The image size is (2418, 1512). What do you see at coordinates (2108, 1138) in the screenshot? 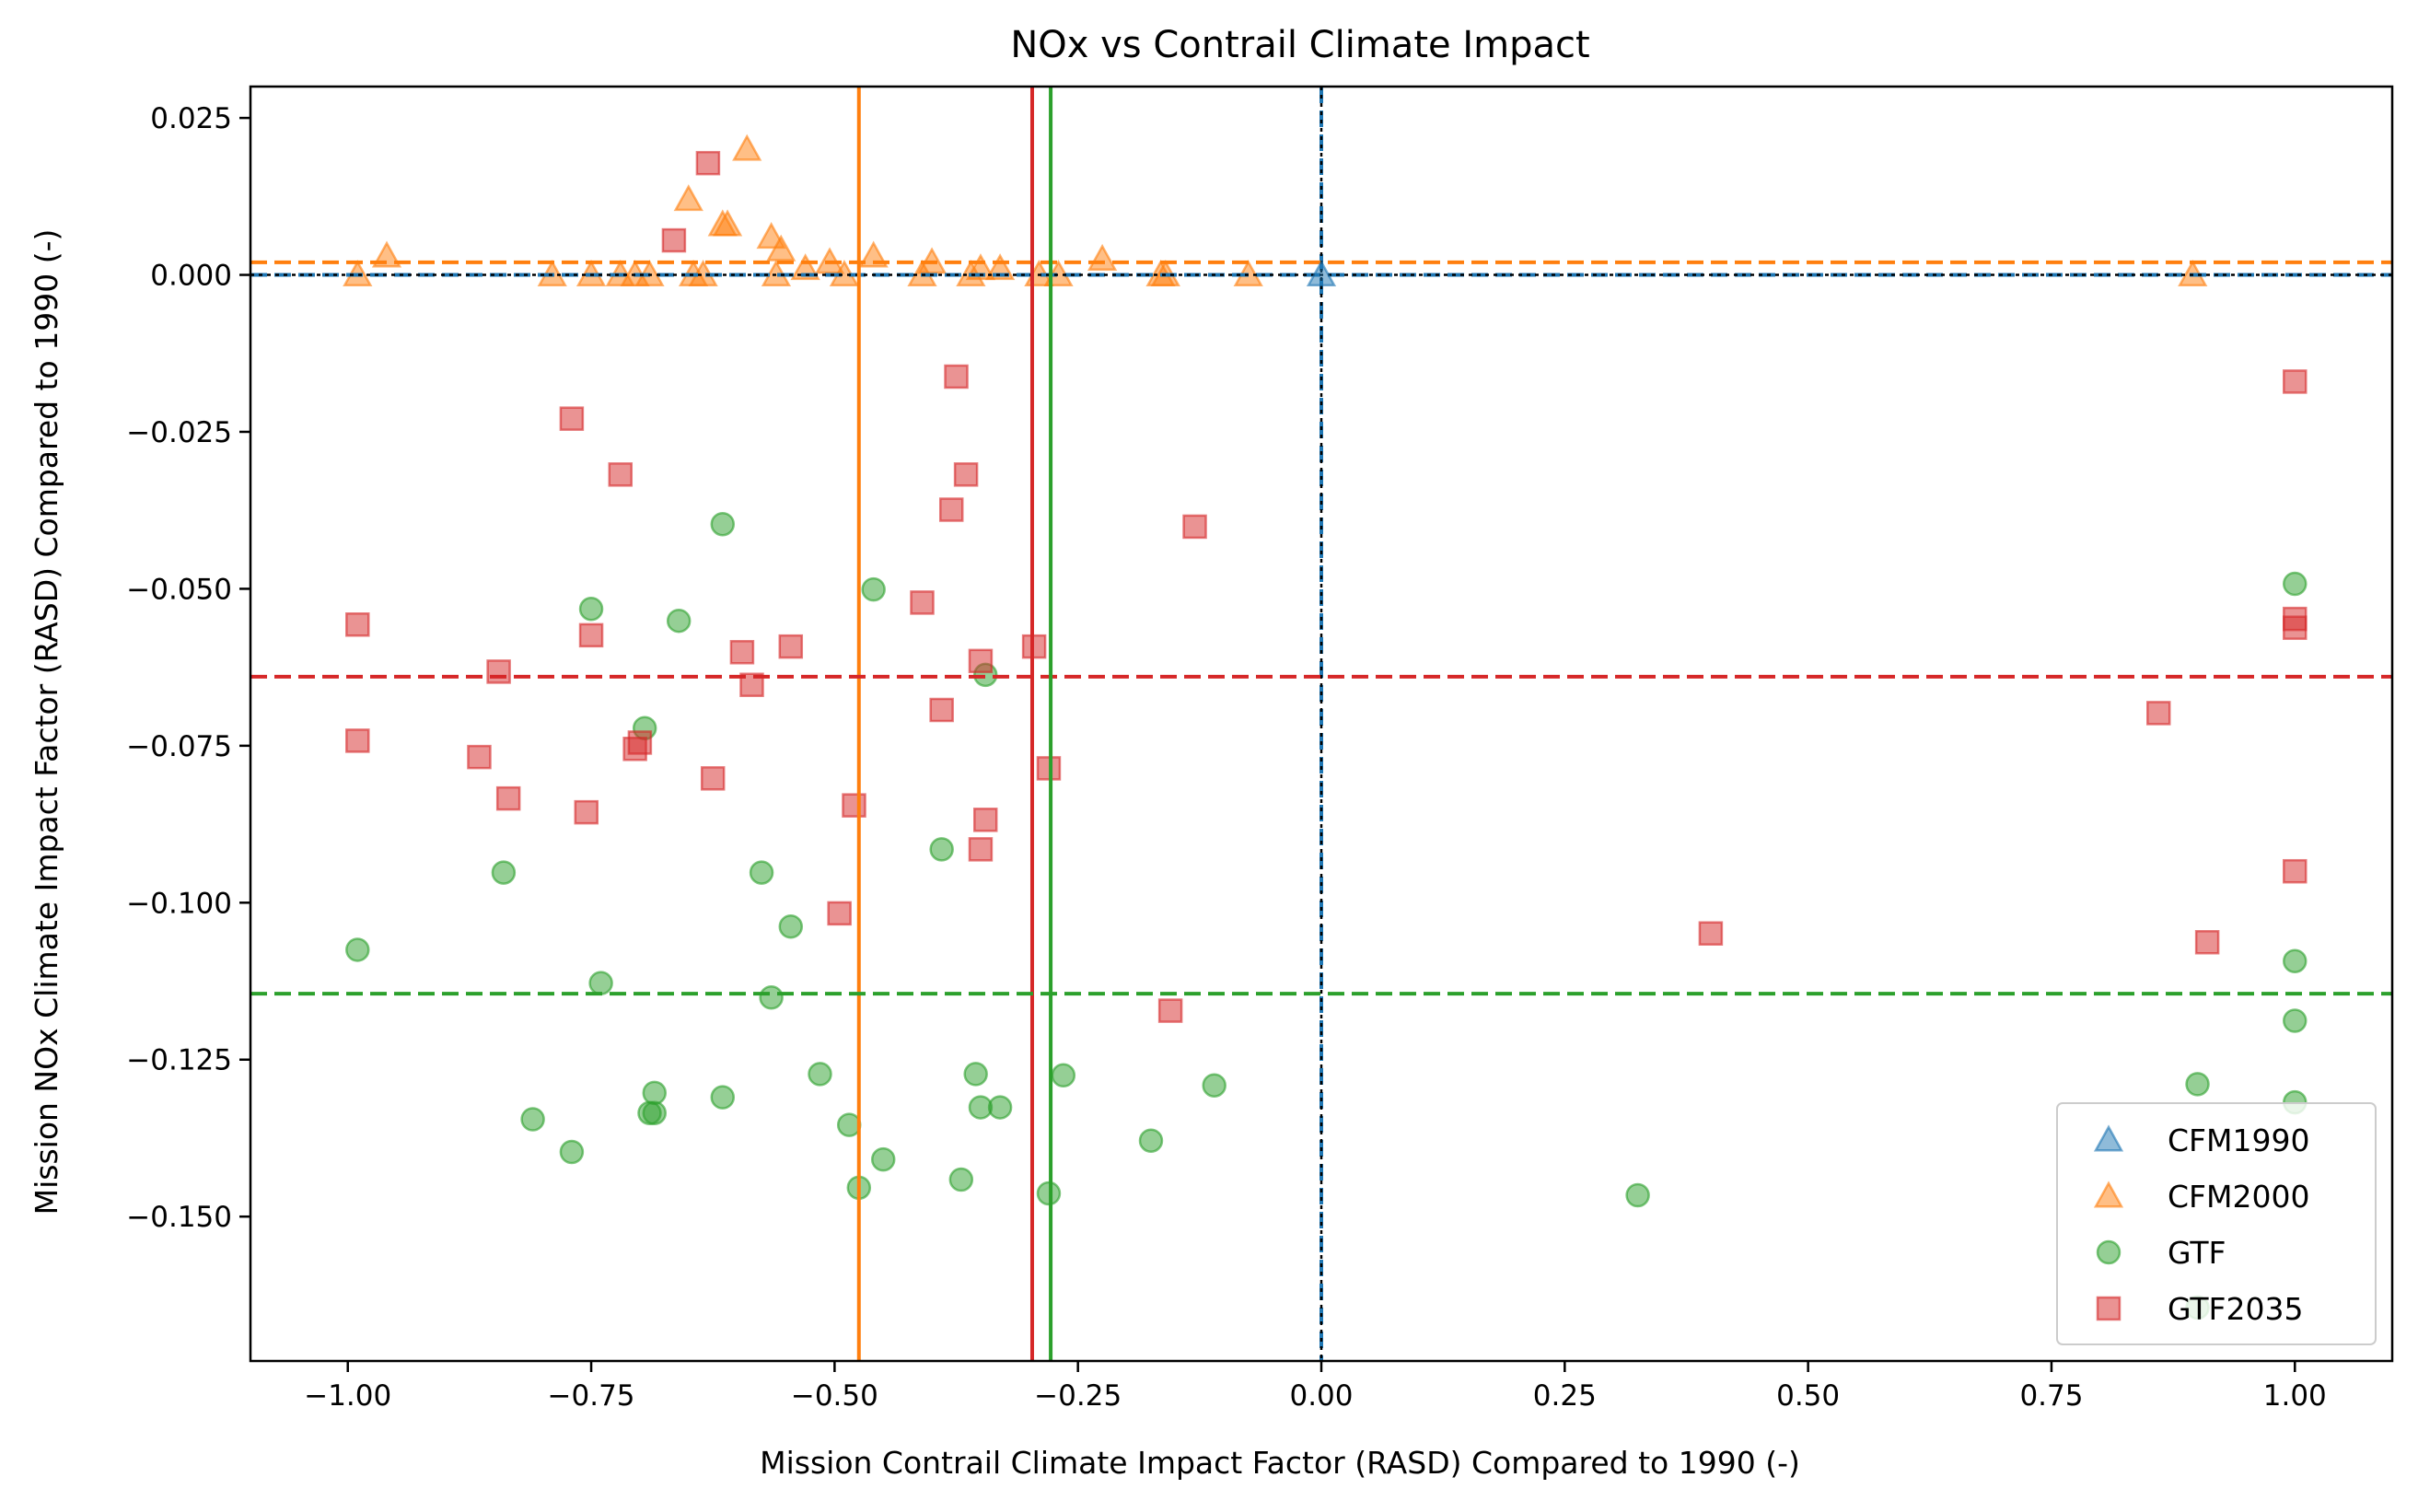
I see `legend-marker-cfm1990` at bounding box center [2108, 1138].